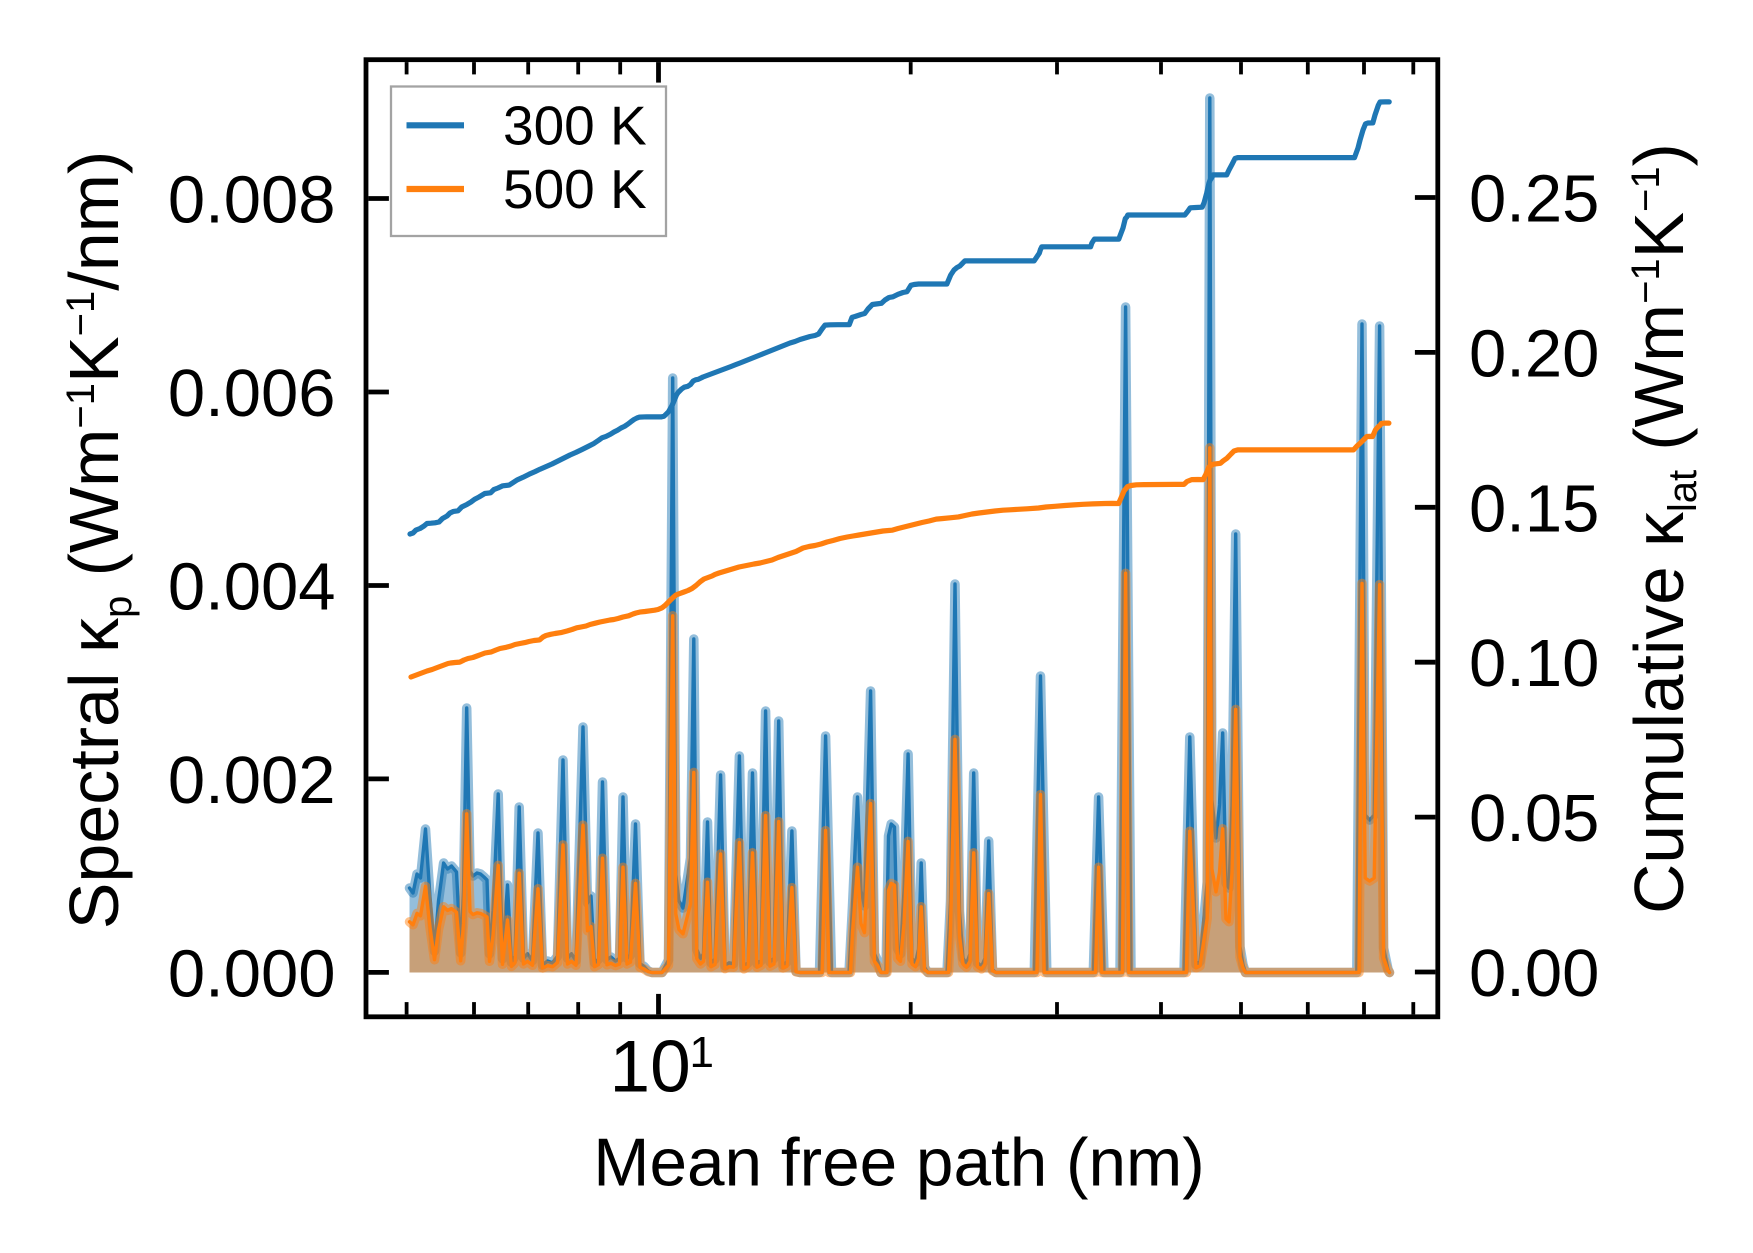 The width and height of the screenshot is (1753, 1253). What do you see at coordinates (1534, 663) in the screenshot?
I see `svg-text: 0.10` at bounding box center [1534, 663].